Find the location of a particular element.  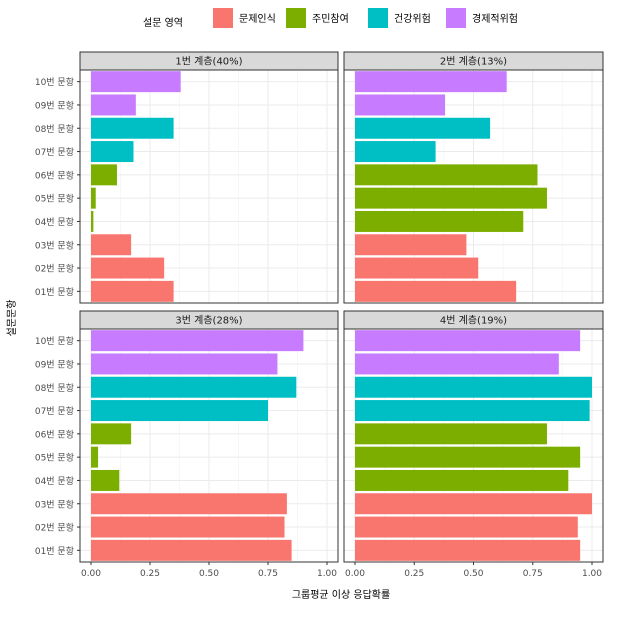

legend-label-1: 문제인식 is located at coordinates (257, 19).